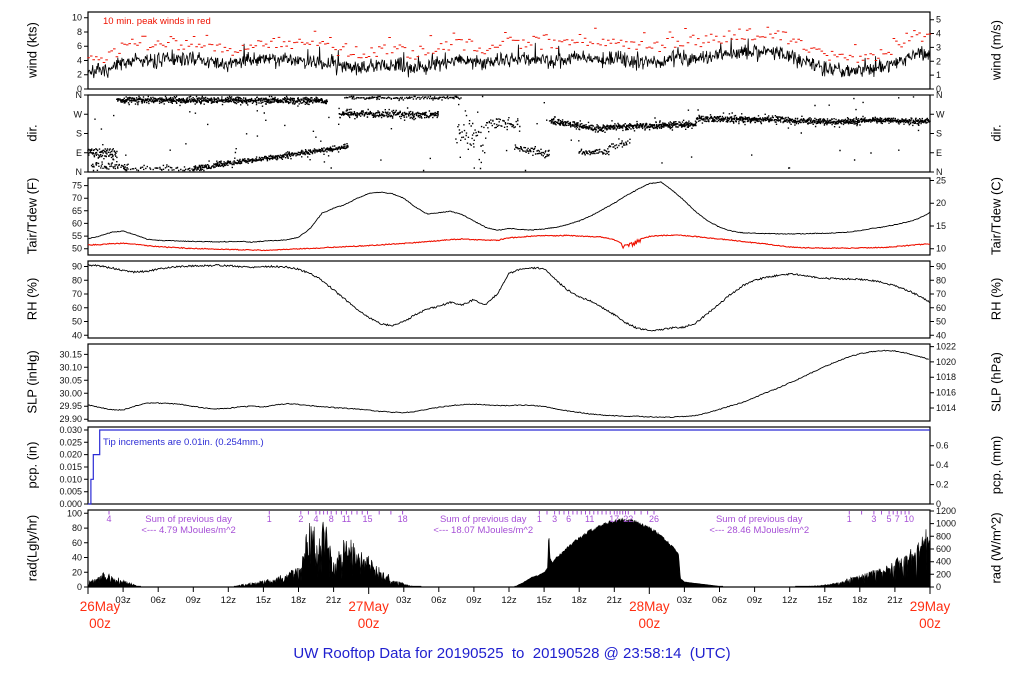  What do you see at coordinates (941, 249) in the screenshot?
I see `svg-text: 10` at bounding box center [941, 249].